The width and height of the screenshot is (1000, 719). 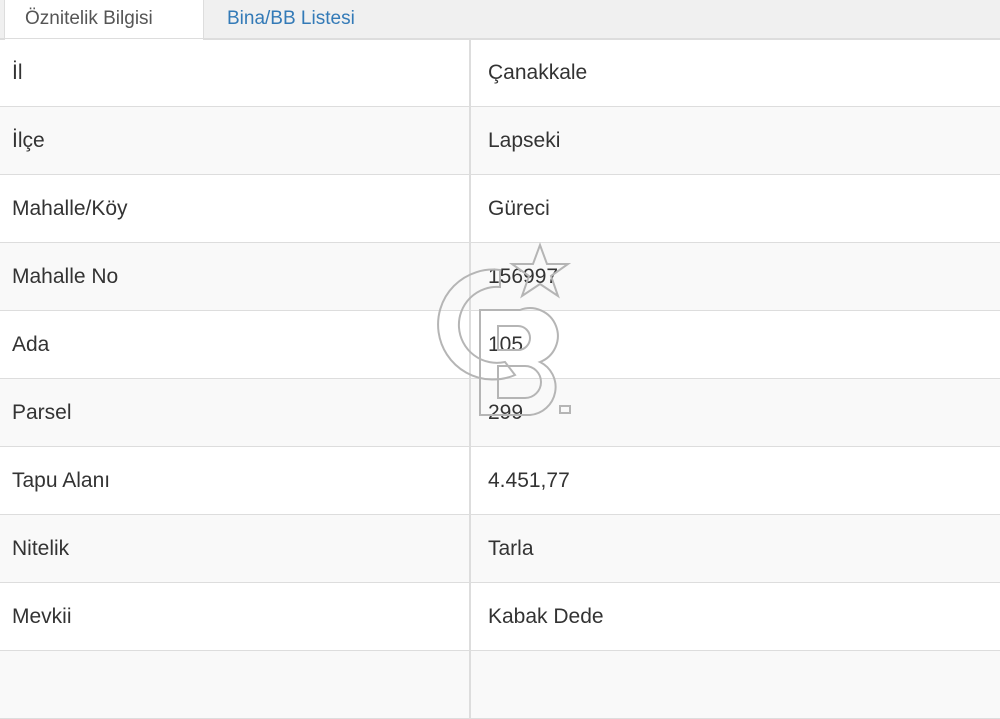 I want to click on table-row: Tapu Alanı 4.451,77, so click(x=500, y=480).